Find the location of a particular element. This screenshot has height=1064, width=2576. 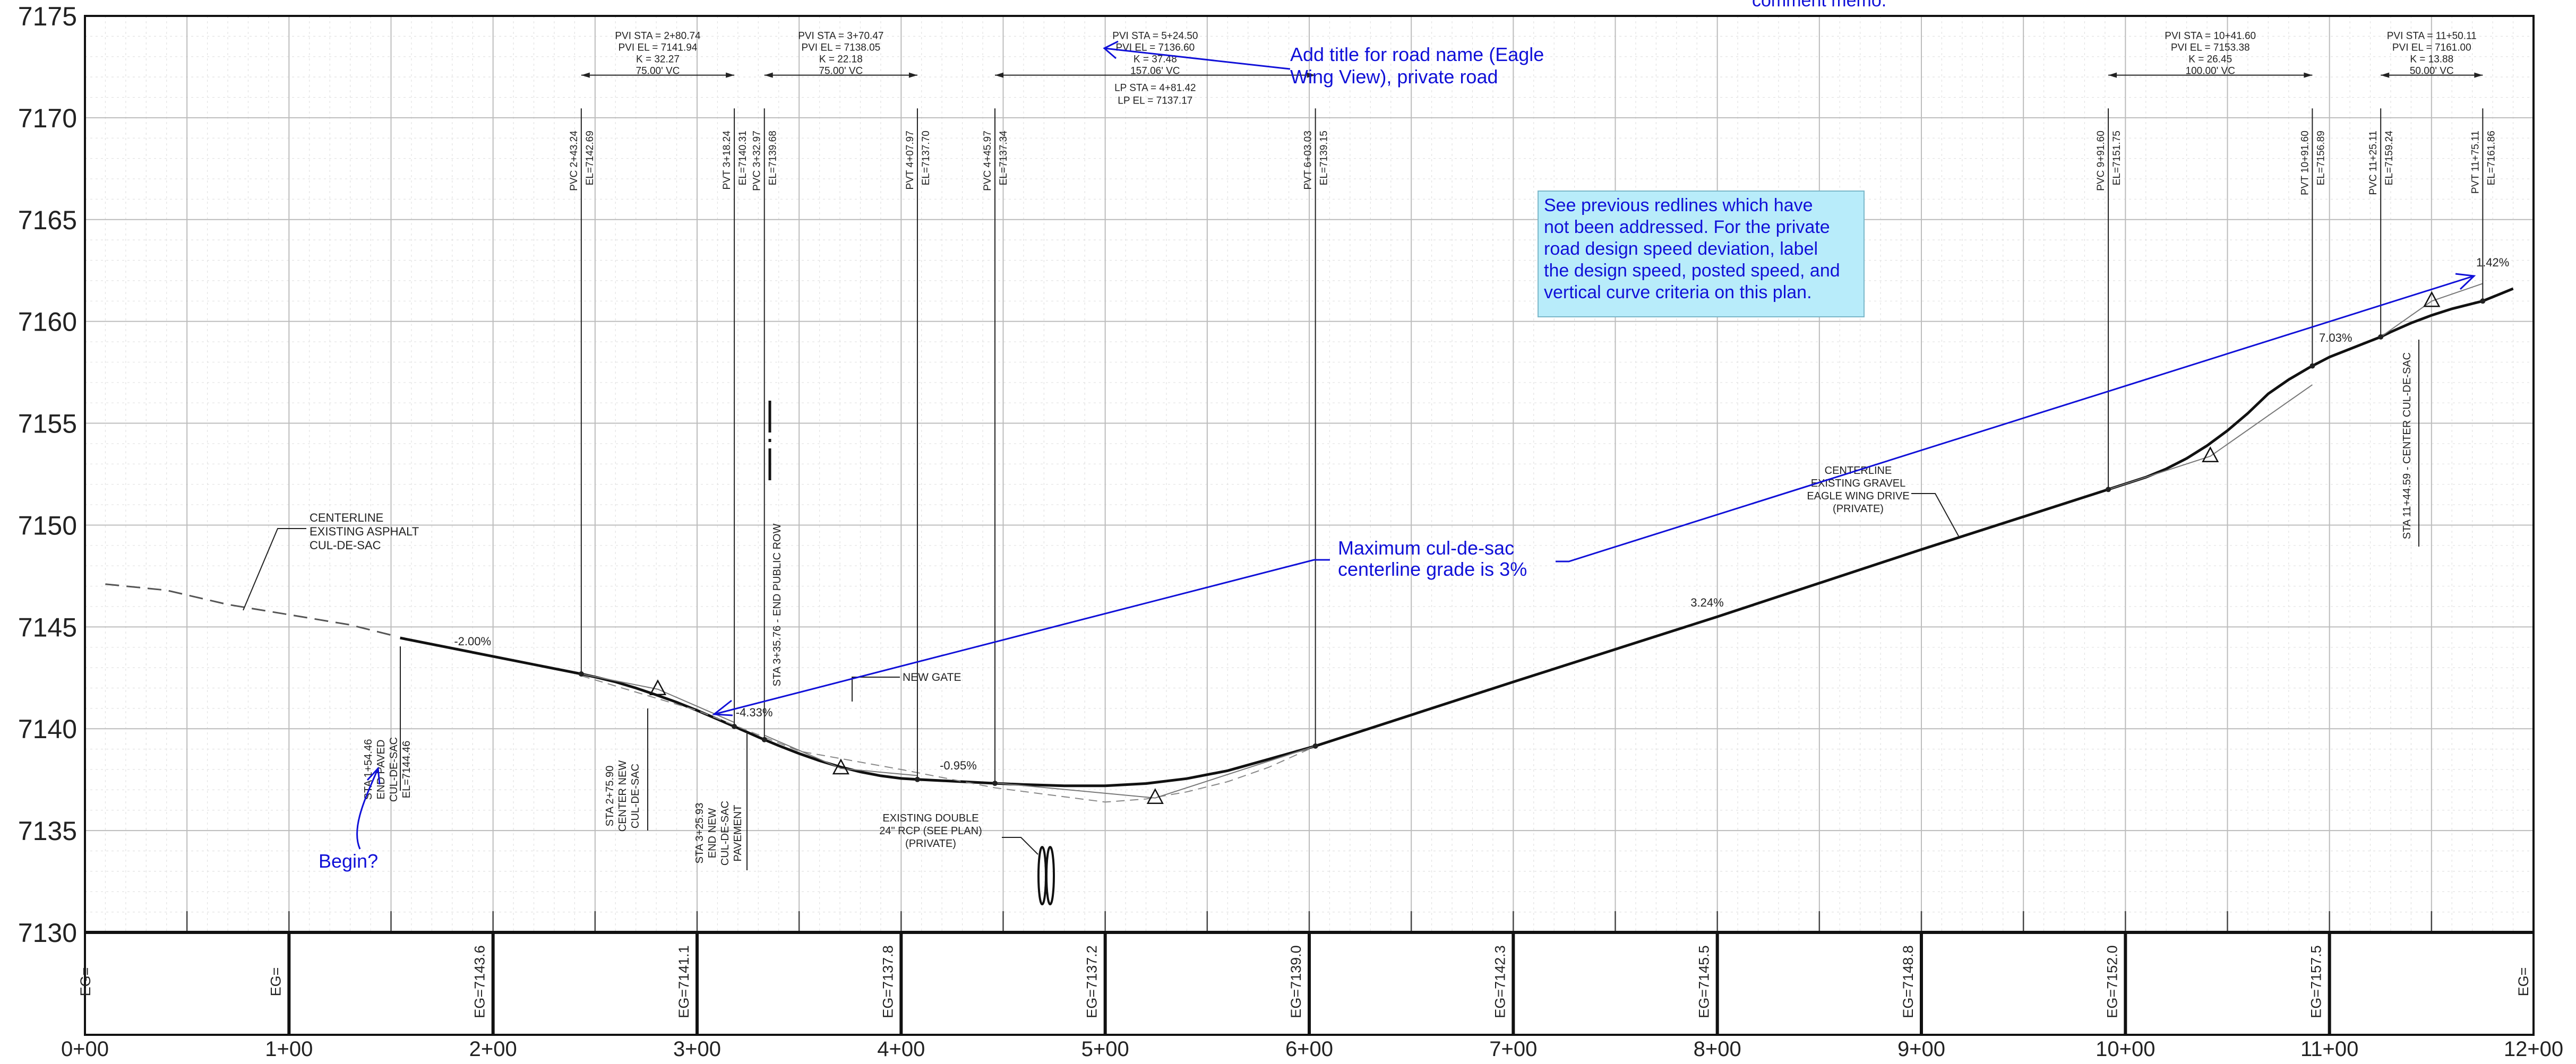

x-tick-label: 3+00 is located at coordinates (697, 1049).